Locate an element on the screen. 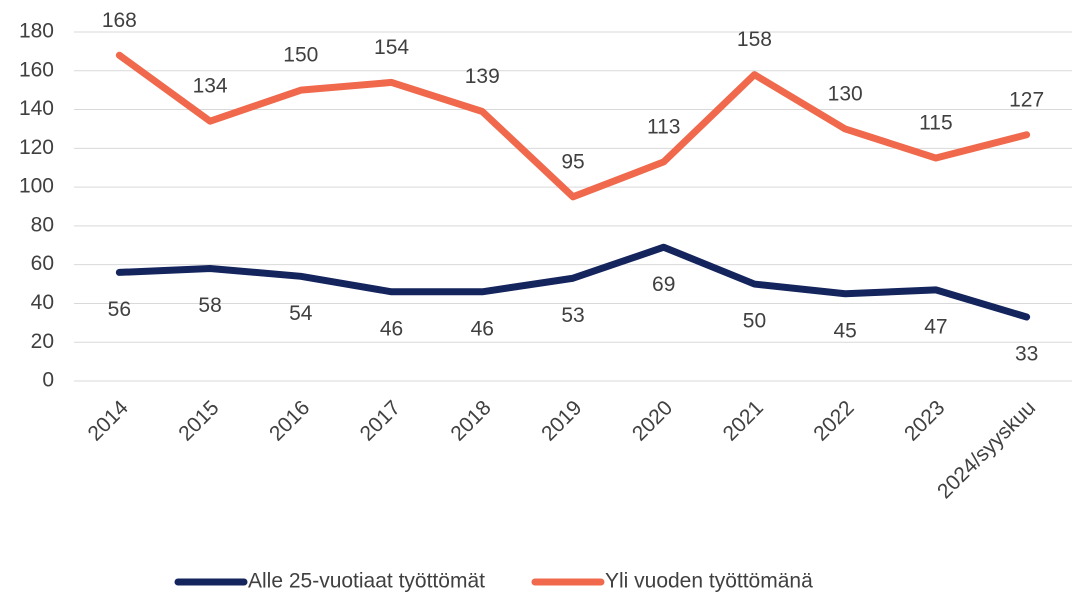 The width and height of the screenshot is (1075, 597). x-tick-label: 2014 is located at coordinates (109, 421).